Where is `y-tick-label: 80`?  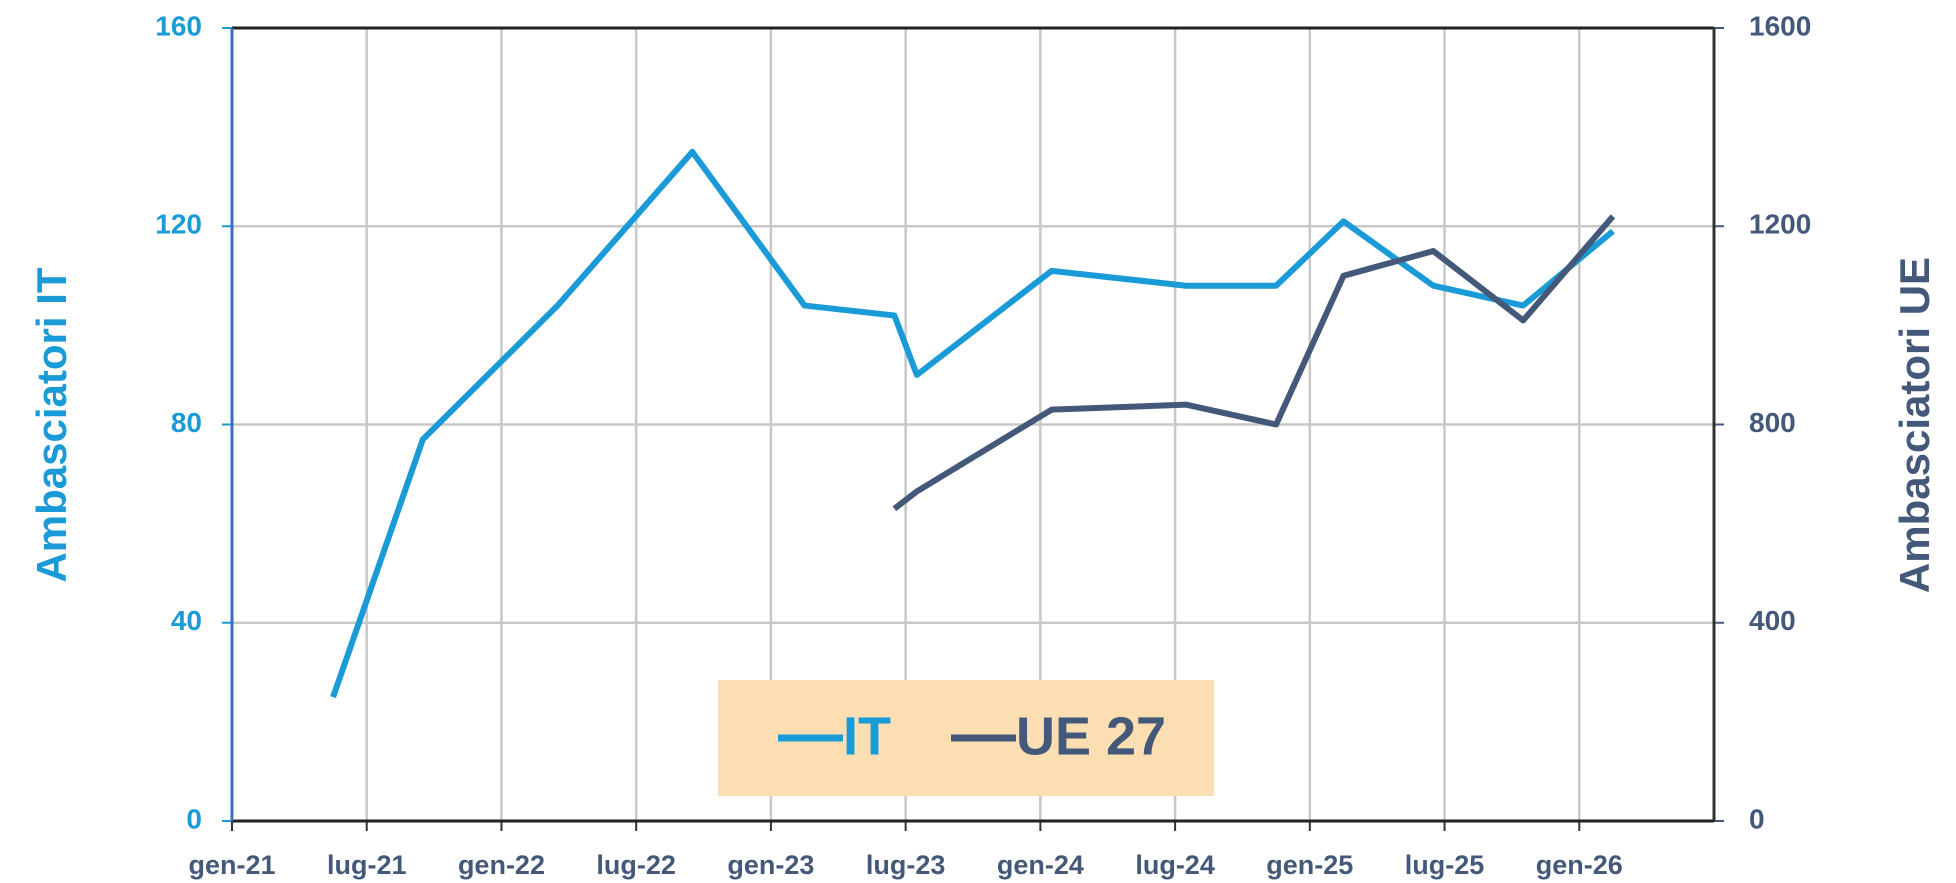 y-tick-label: 80 is located at coordinates (186, 422).